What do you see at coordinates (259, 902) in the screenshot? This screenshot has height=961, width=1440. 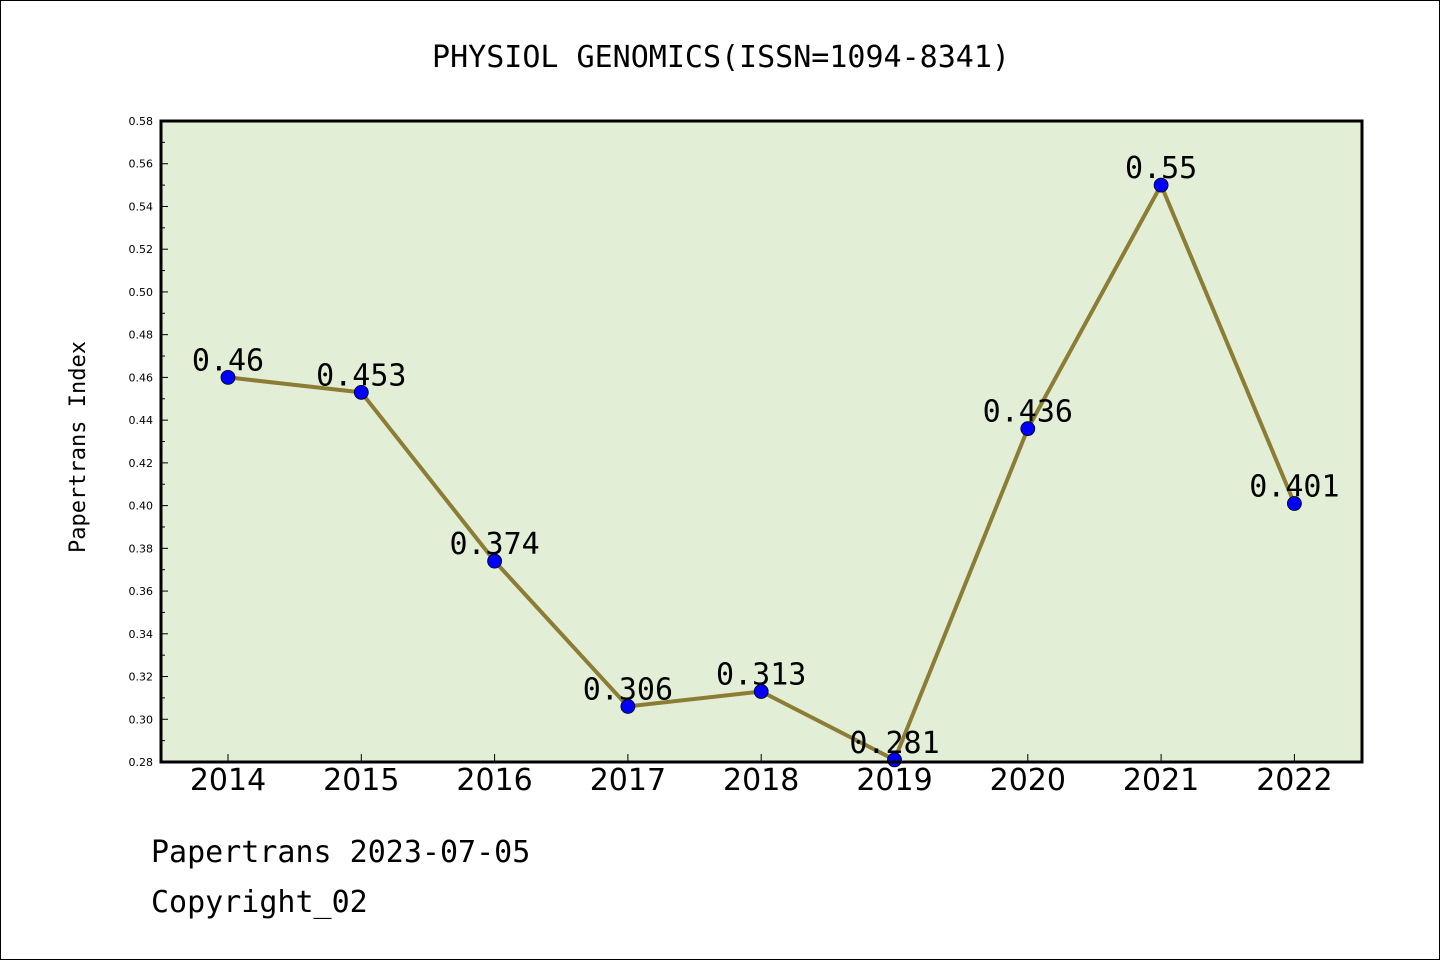 I see `footer-copyright: Copyright_02` at bounding box center [259, 902].